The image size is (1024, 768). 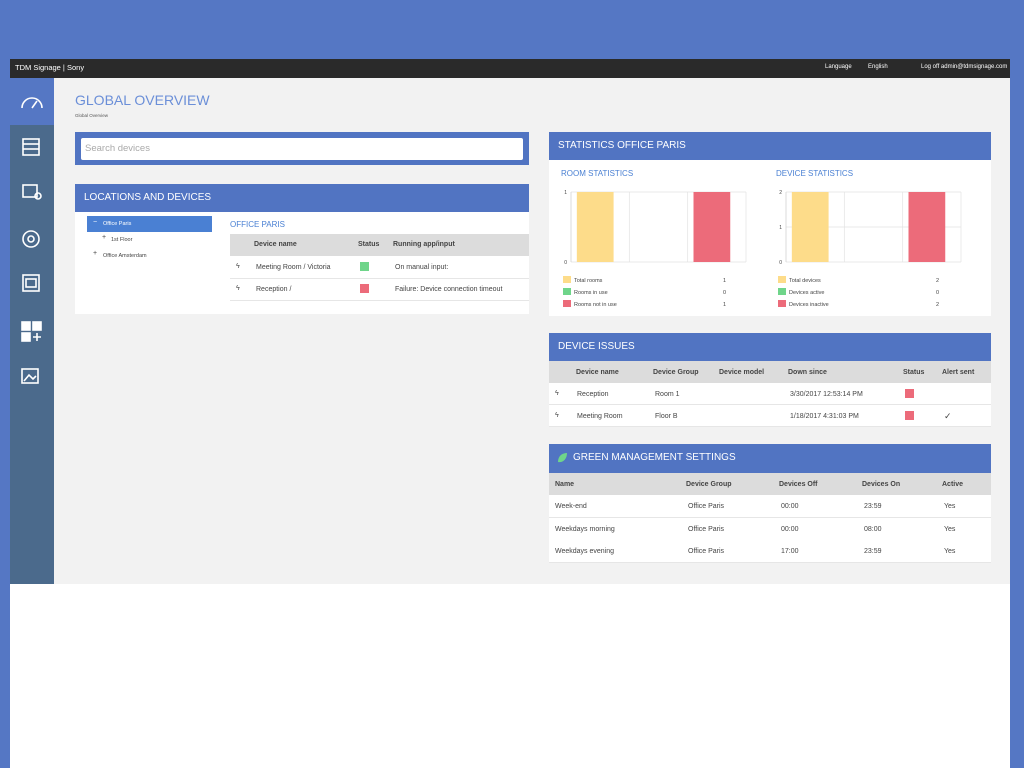 What do you see at coordinates (770, 146) in the screenshot?
I see `panel-header: STATISTICS OFFICE PARIS` at bounding box center [770, 146].